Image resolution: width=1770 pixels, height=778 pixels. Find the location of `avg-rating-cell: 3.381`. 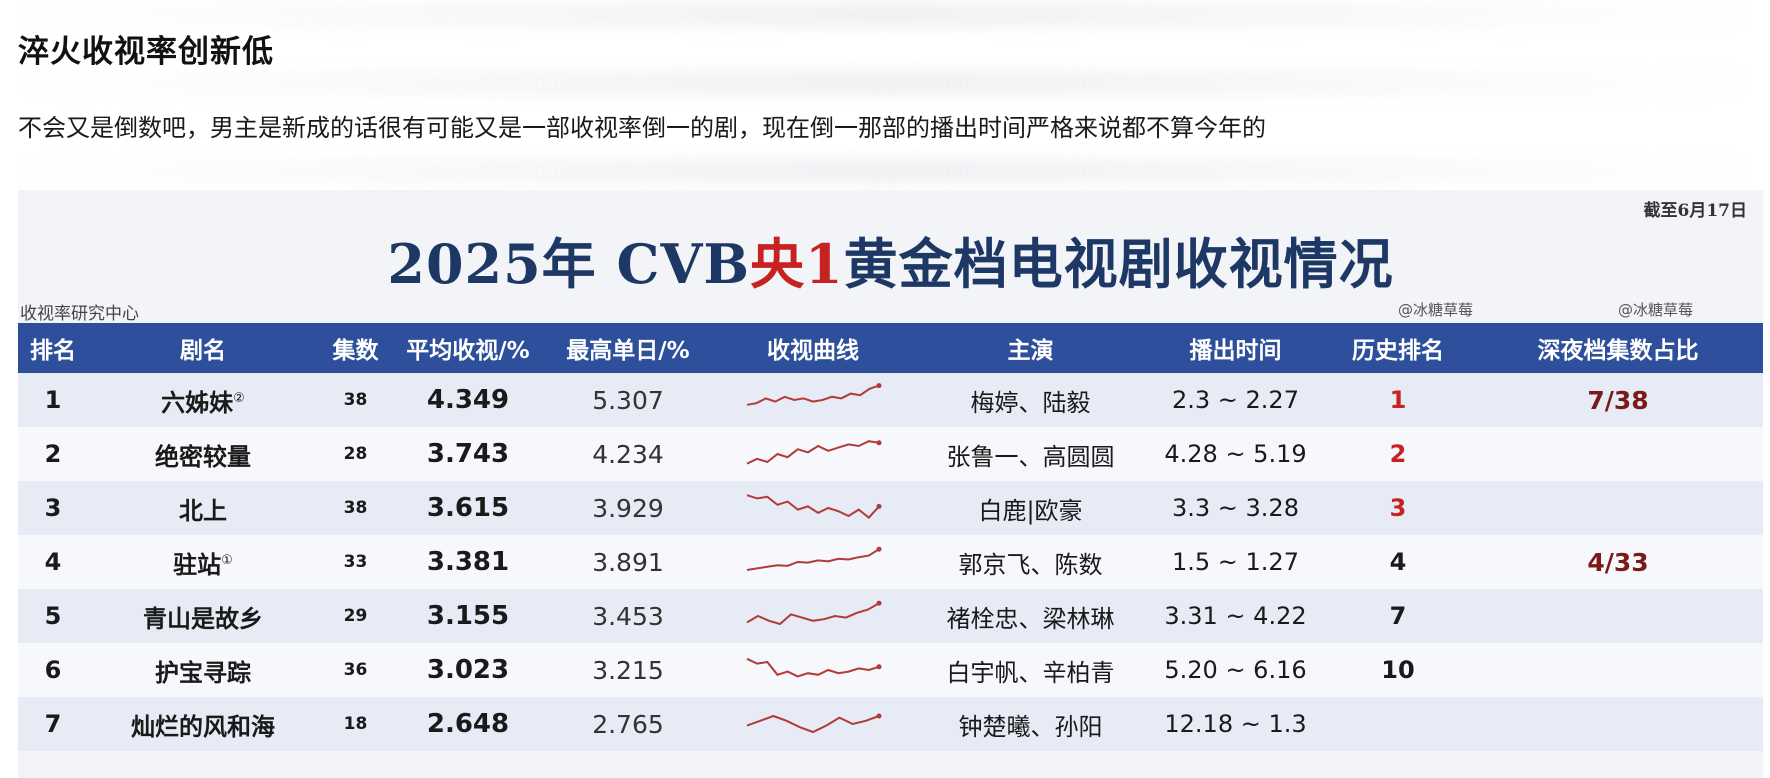

avg-rating-cell: 3.381 is located at coordinates (468, 562).